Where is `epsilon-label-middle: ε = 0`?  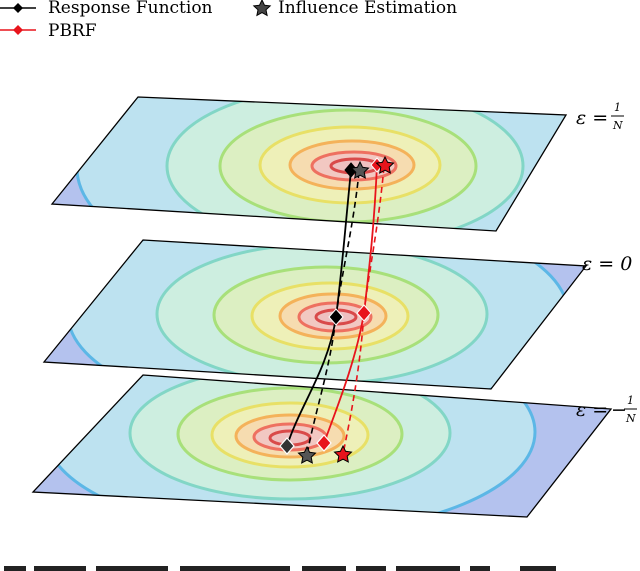 epsilon-label-middle: ε = 0 is located at coordinates (607, 264).